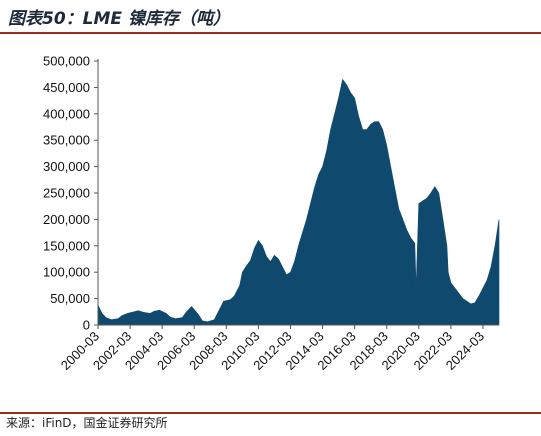 This screenshot has height=436, width=541. I want to click on y-tick-label: 250,000, so click(66, 193).